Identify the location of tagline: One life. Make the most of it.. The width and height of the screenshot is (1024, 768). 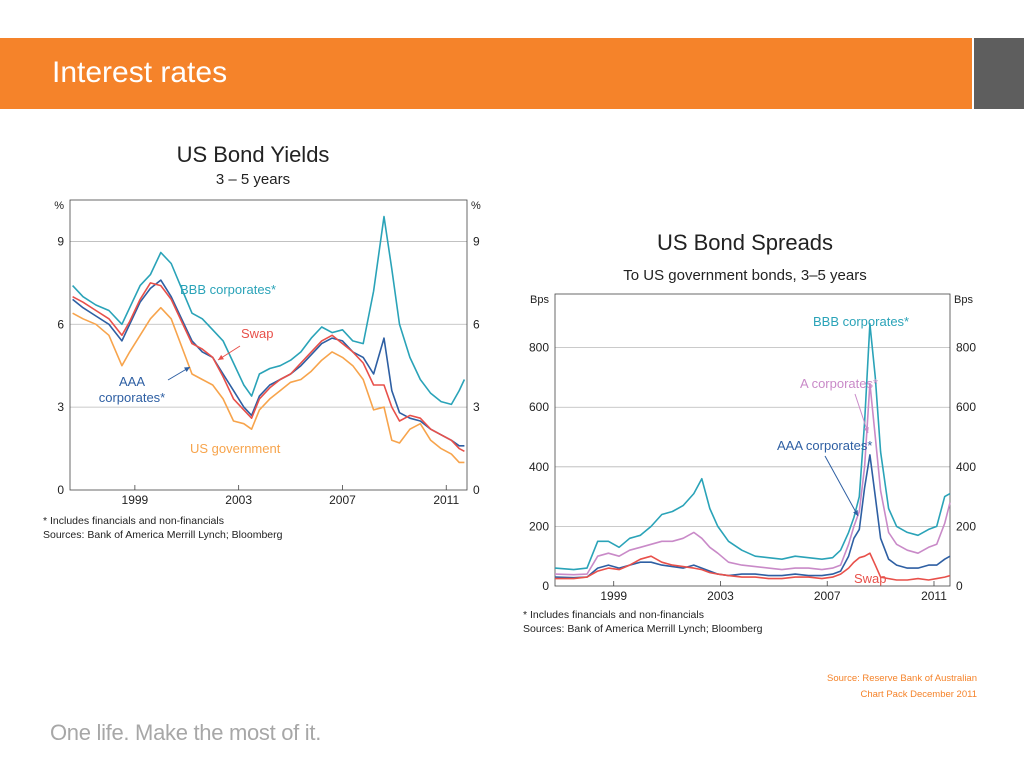
(186, 732).